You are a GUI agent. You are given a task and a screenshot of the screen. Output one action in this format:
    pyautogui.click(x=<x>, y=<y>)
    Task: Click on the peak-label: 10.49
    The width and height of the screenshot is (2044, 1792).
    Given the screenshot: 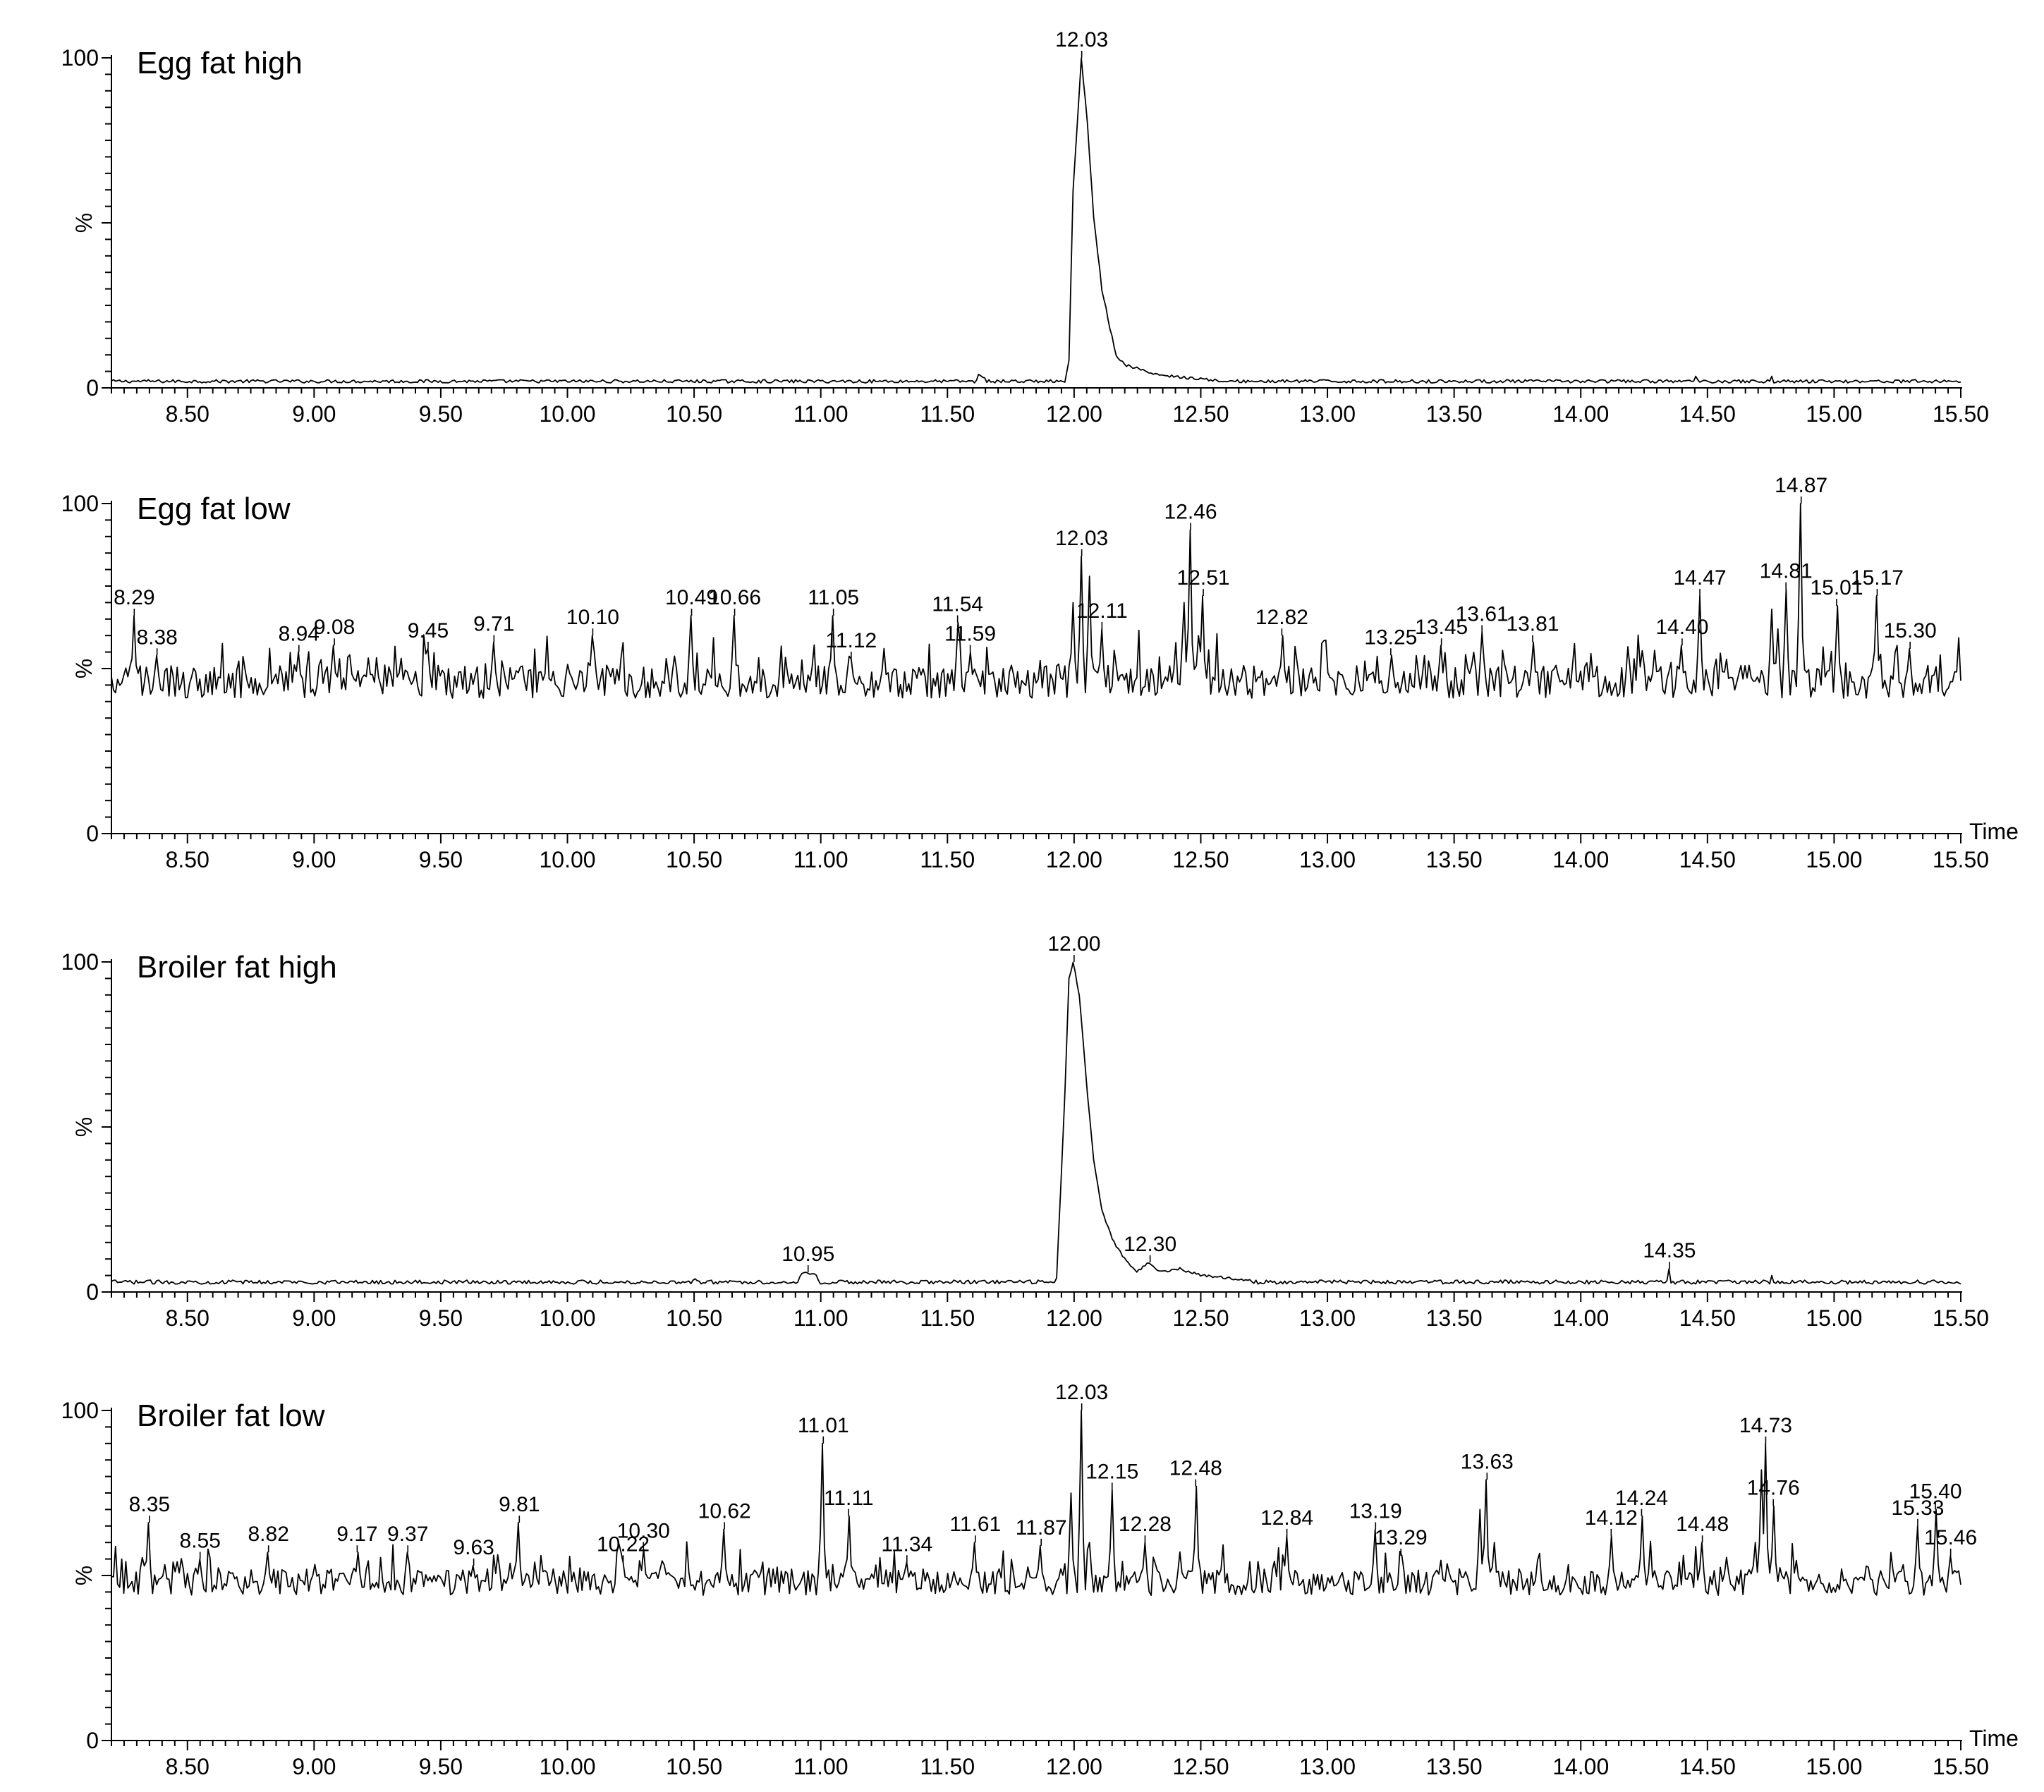 What is the action you would take?
    pyautogui.click(x=691, y=597)
    